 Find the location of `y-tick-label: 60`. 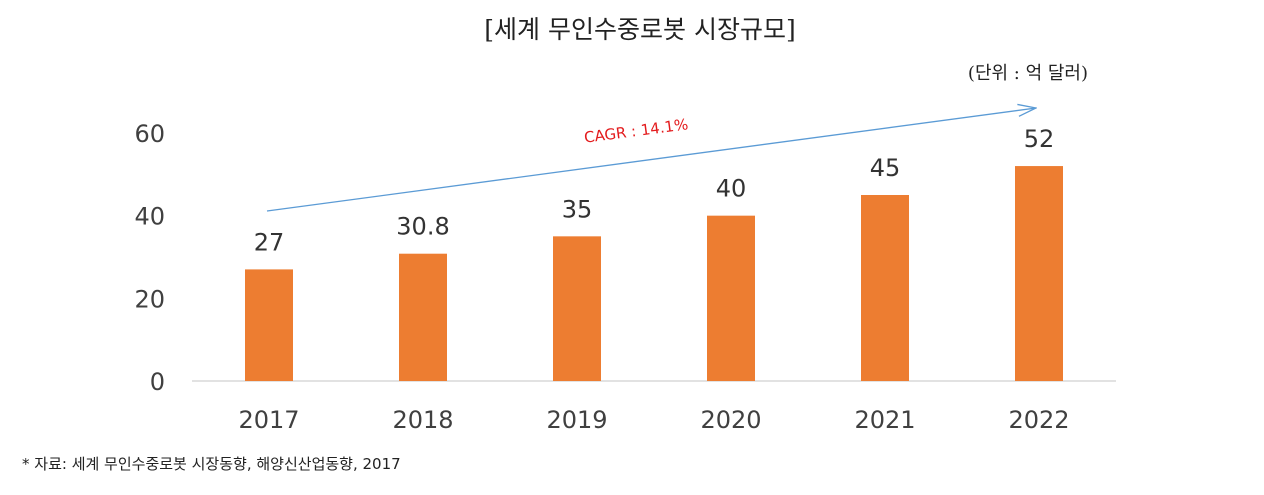

y-tick-label: 60 is located at coordinates (149, 134).